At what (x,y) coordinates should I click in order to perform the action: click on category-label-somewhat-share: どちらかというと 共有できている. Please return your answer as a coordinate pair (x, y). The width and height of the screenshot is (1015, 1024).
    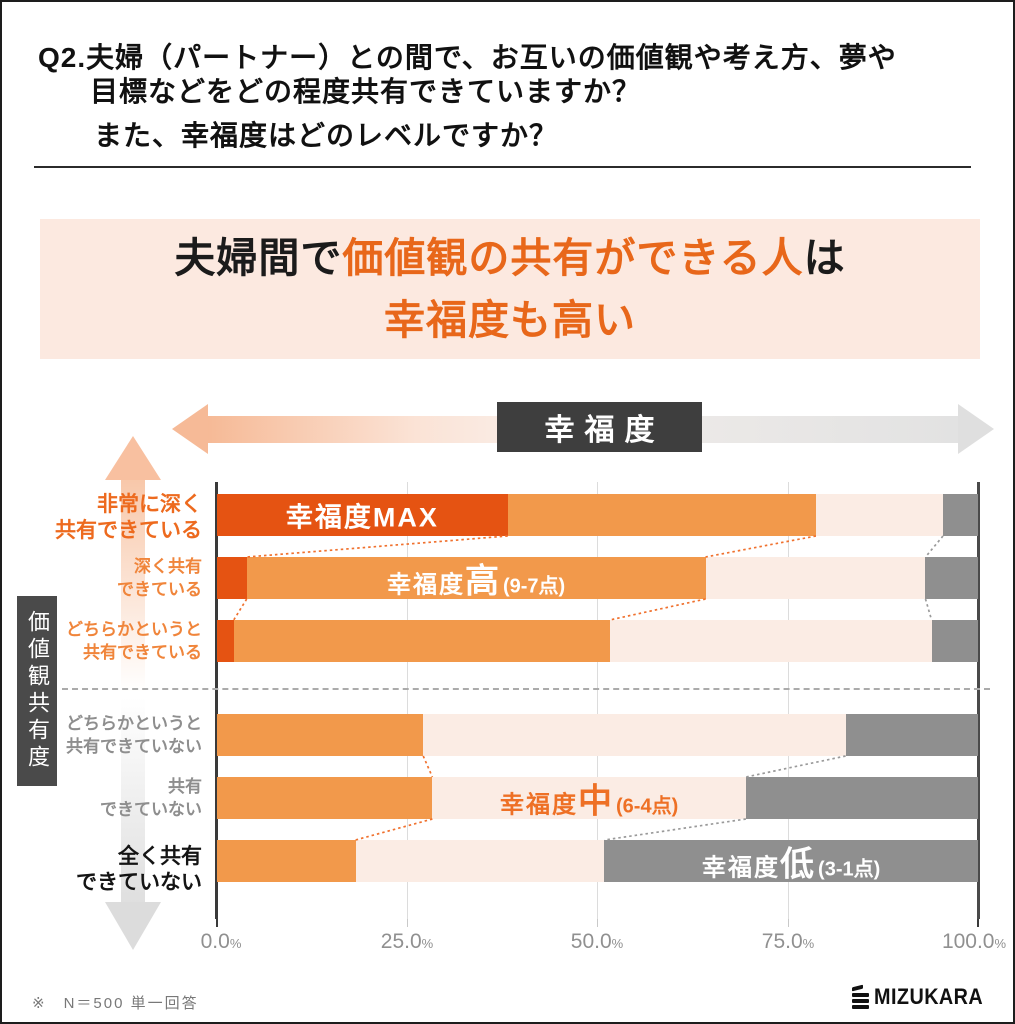
    Looking at the image, I should click on (134, 641).